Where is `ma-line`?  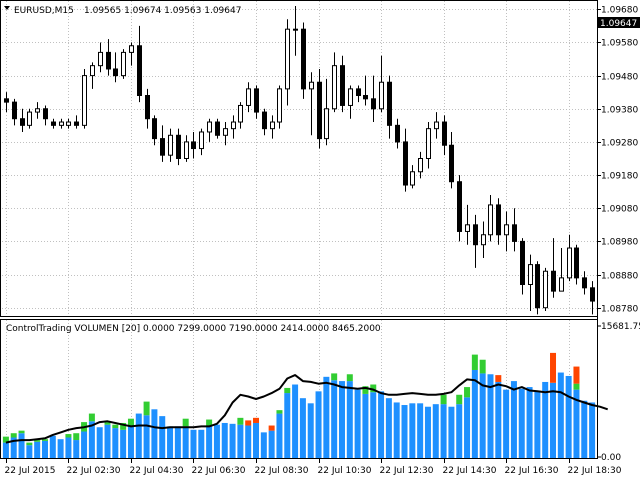
ma-line is located at coordinates (307, 409).